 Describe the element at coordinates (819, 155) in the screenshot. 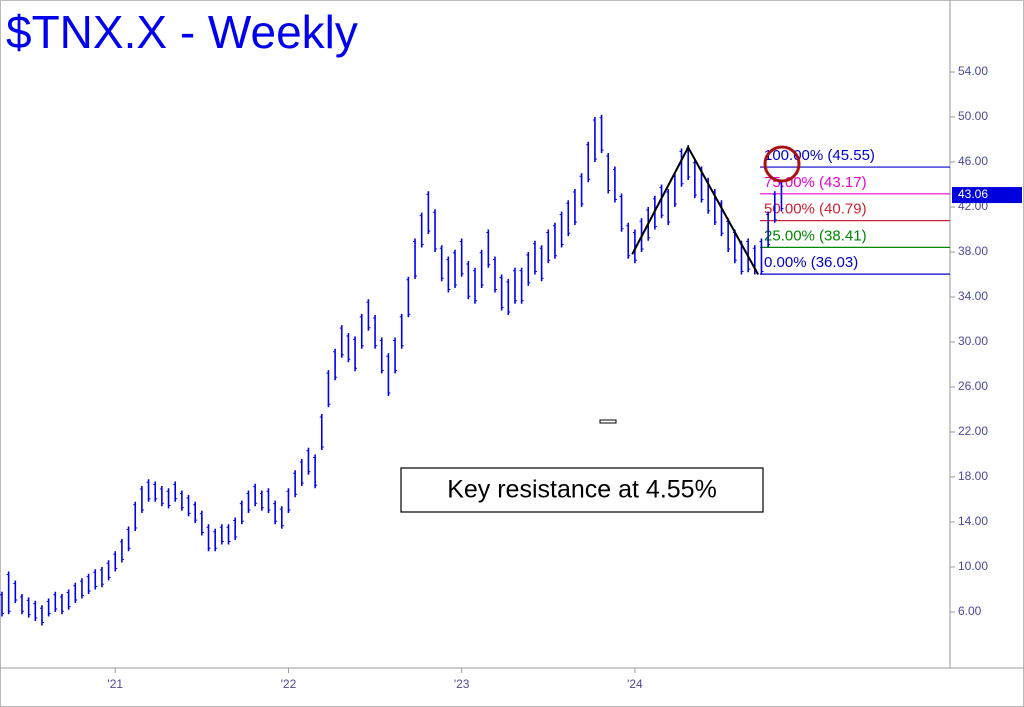

I see `fib-label: 100.00% (45.55)` at that location.